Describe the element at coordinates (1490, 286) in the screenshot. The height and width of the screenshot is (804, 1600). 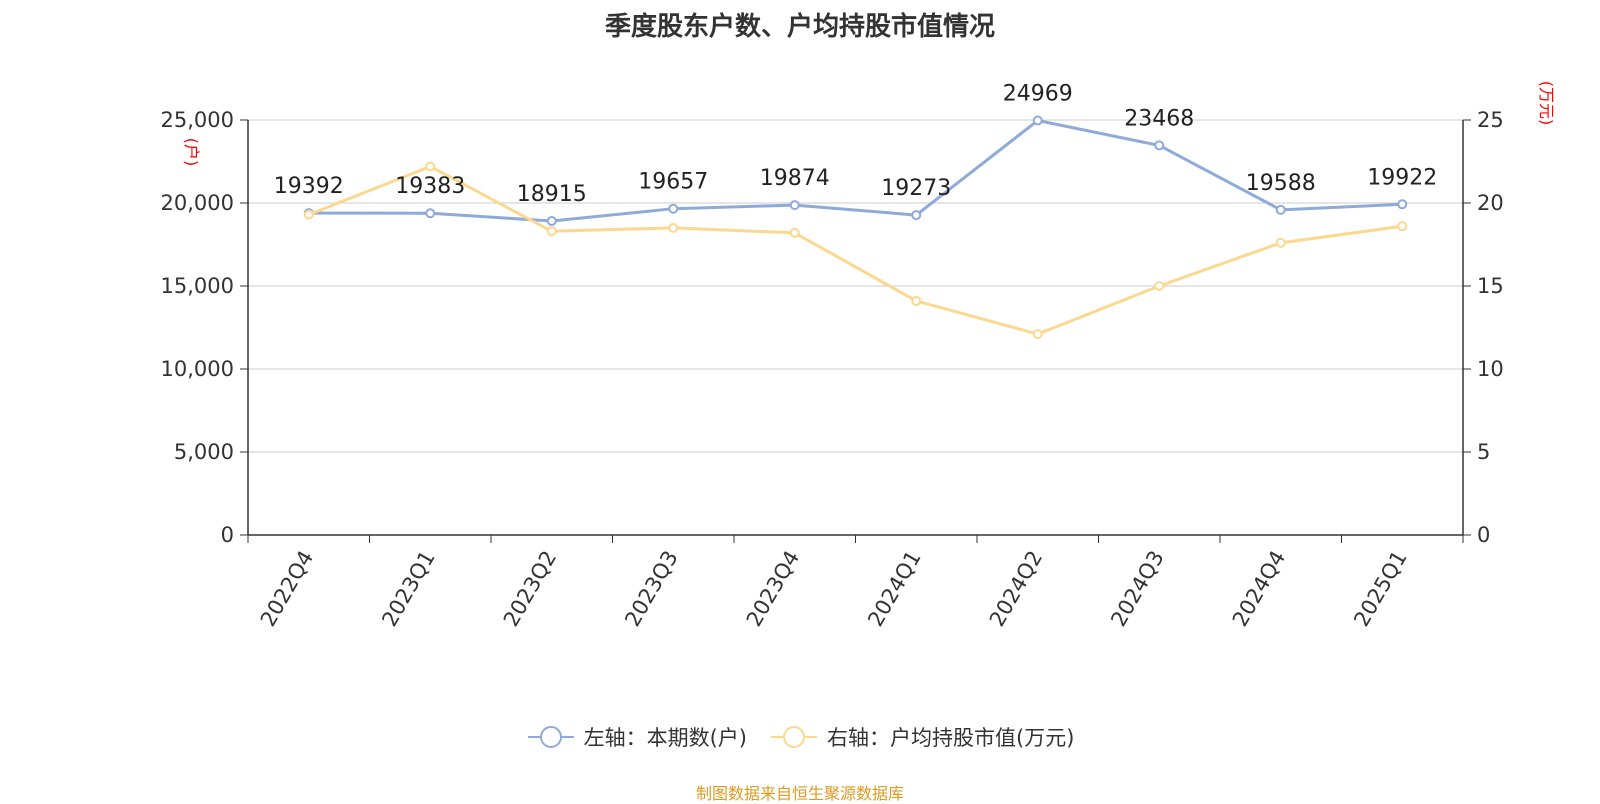
I see `y-right-tick-label: 15` at that location.